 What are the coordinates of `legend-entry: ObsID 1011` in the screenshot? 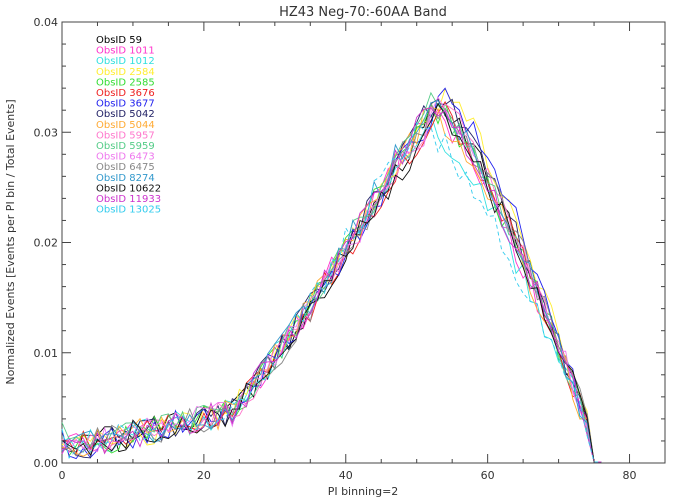 It's located at (125, 51).